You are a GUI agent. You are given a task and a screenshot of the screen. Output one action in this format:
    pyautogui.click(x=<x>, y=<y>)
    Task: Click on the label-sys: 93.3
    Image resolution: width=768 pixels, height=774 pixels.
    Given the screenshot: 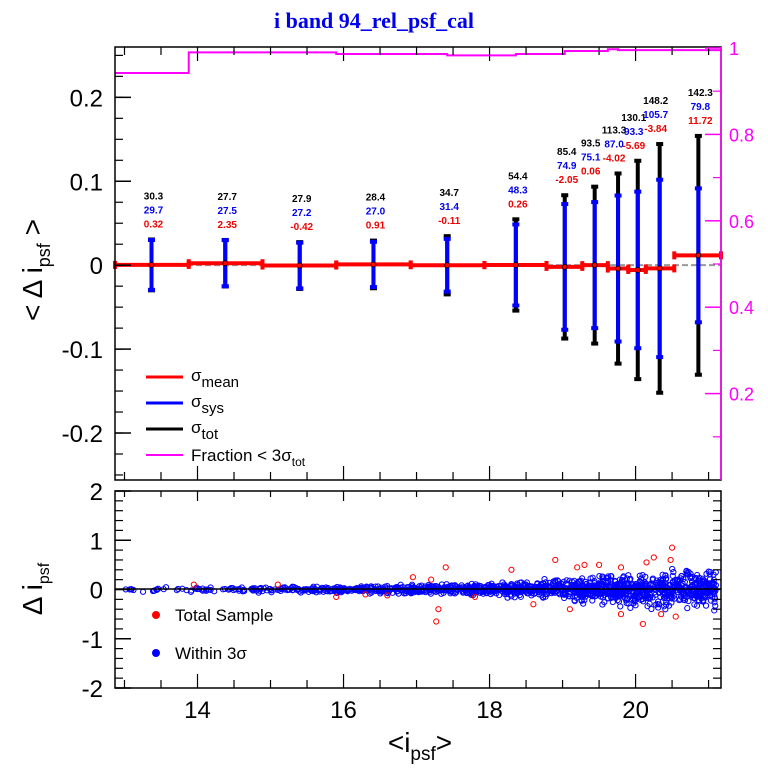 What is the action you would take?
    pyautogui.click(x=634, y=132)
    